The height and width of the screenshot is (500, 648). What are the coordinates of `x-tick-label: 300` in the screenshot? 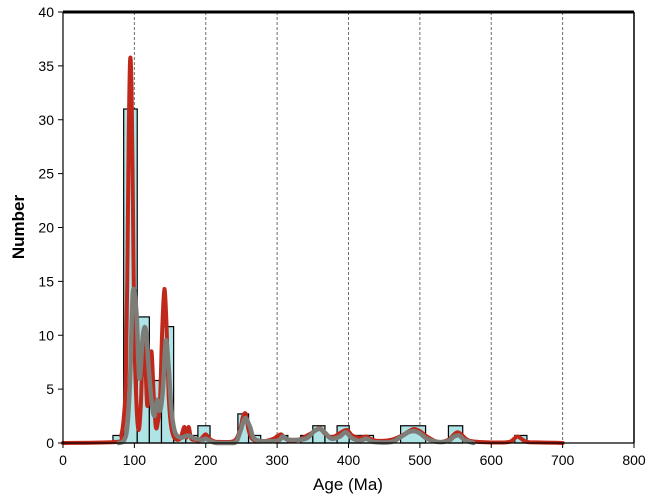 It's located at (277, 460).